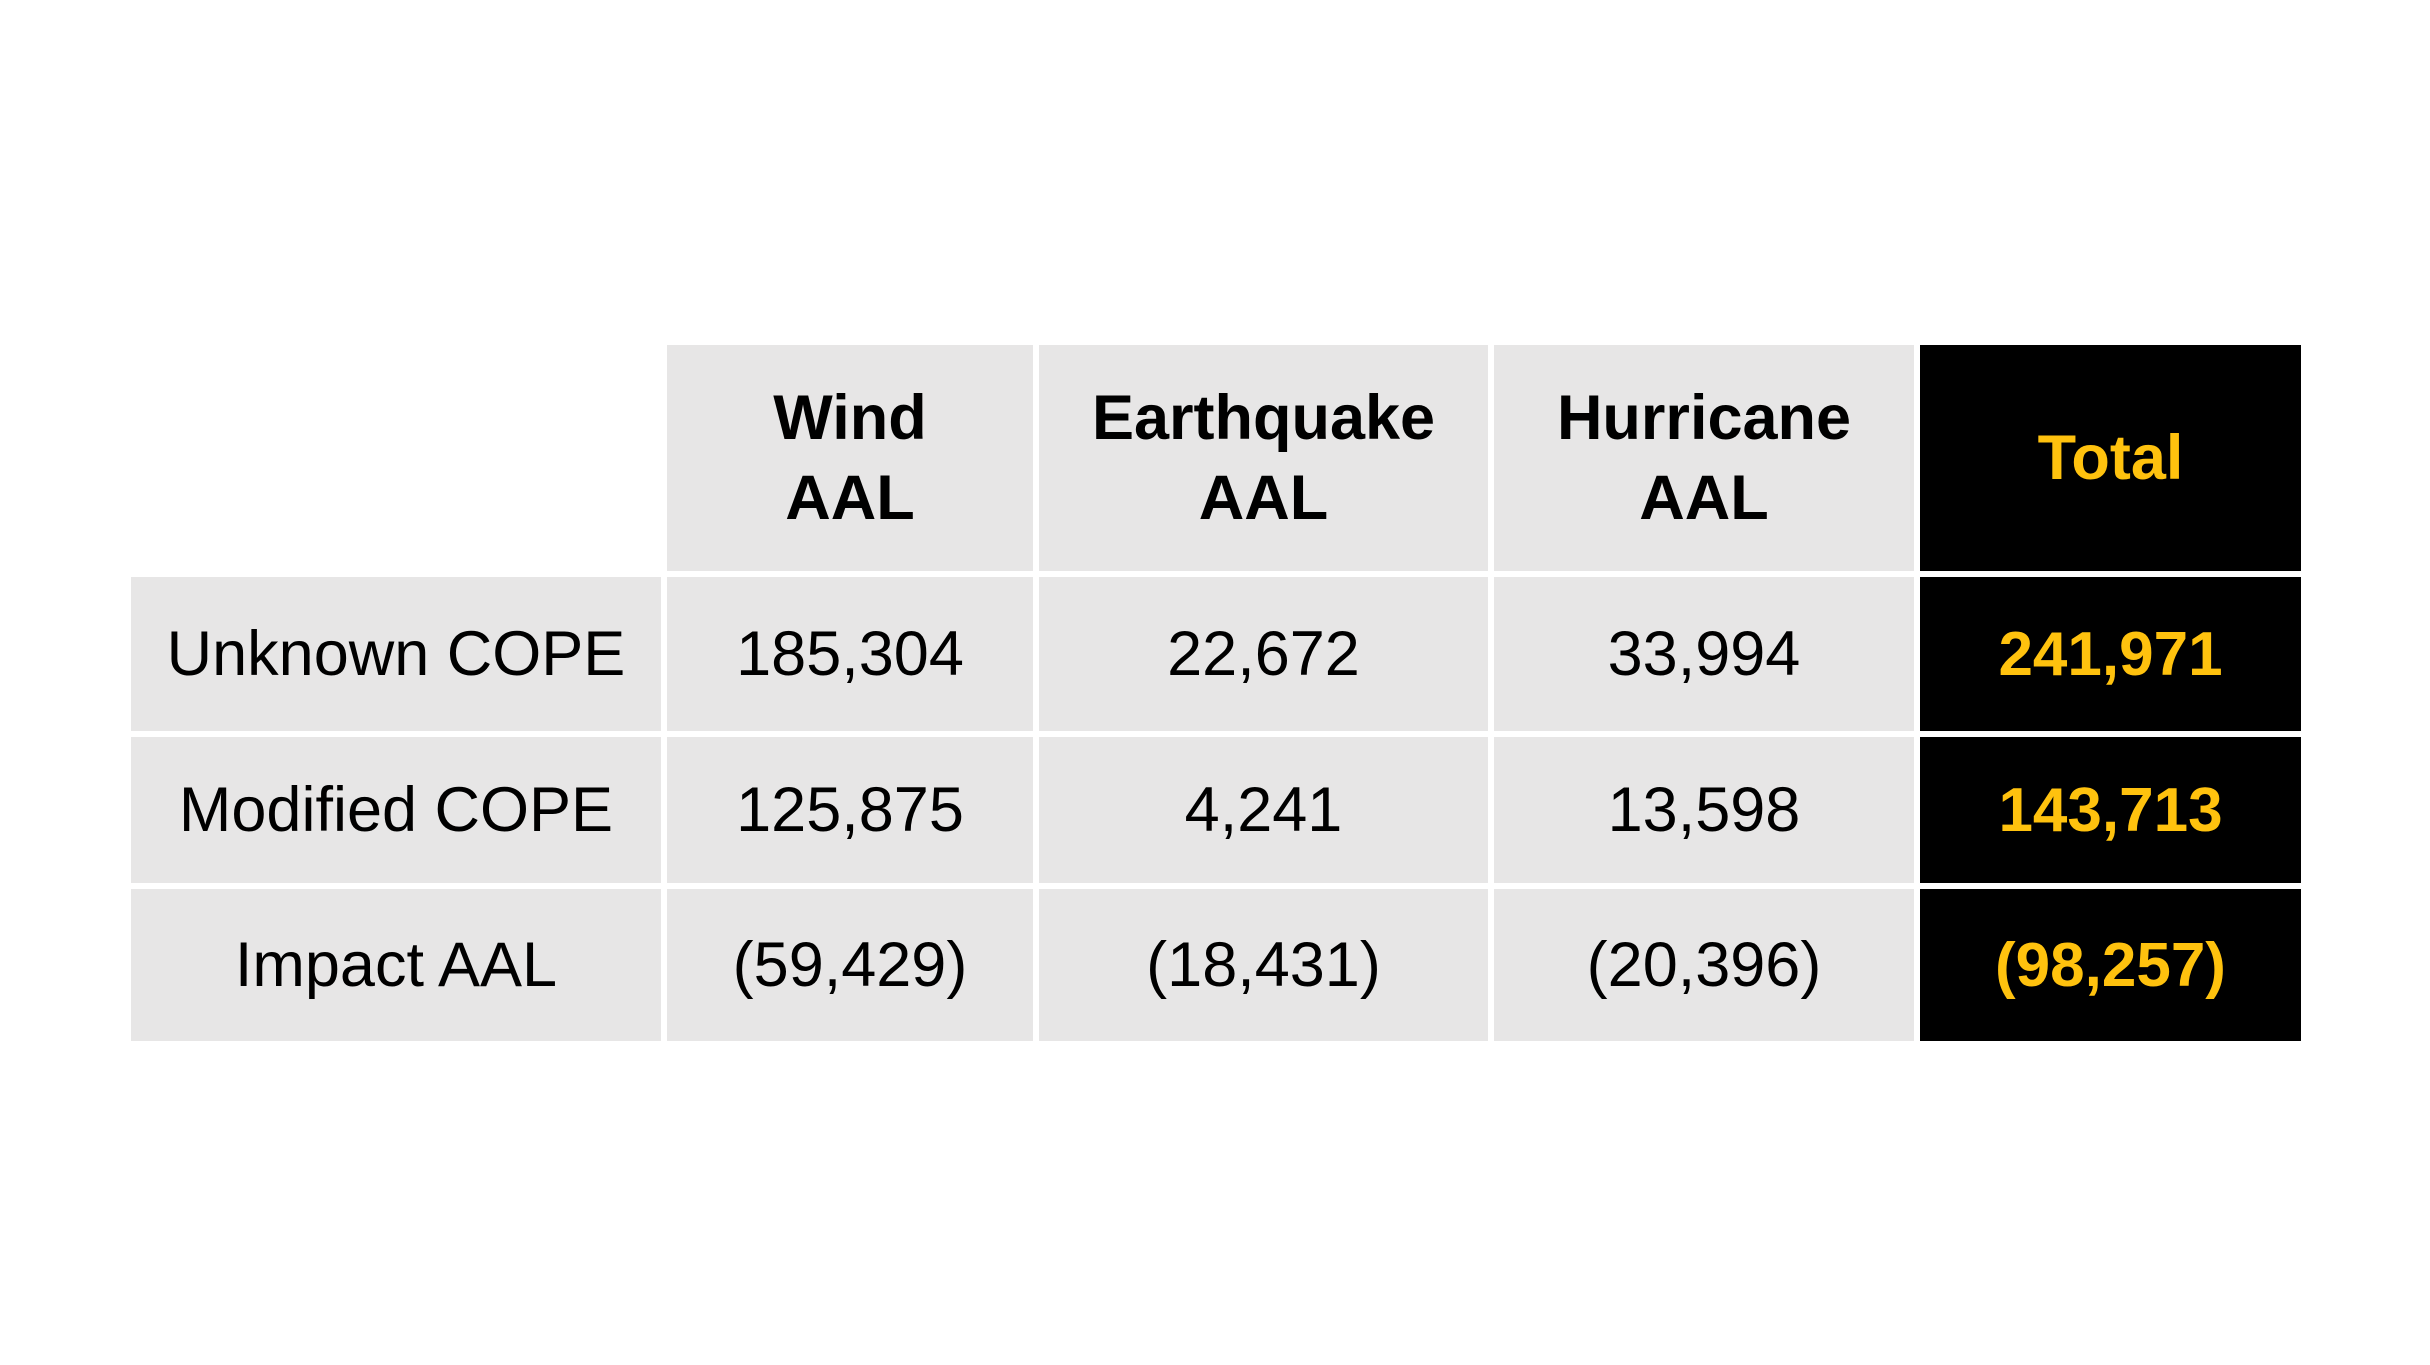 The image size is (2430, 1365). What do you see at coordinates (1263, 458) in the screenshot?
I see `column-header-earthquake-aal: Earthquake AAL` at bounding box center [1263, 458].